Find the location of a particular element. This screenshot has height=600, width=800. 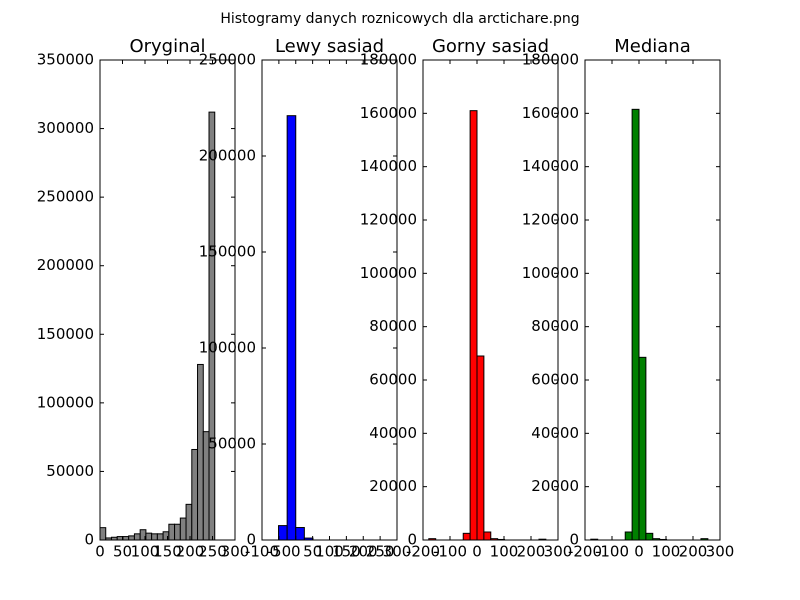

chart-title: Gorny sasiad is located at coordinates (490, 46).